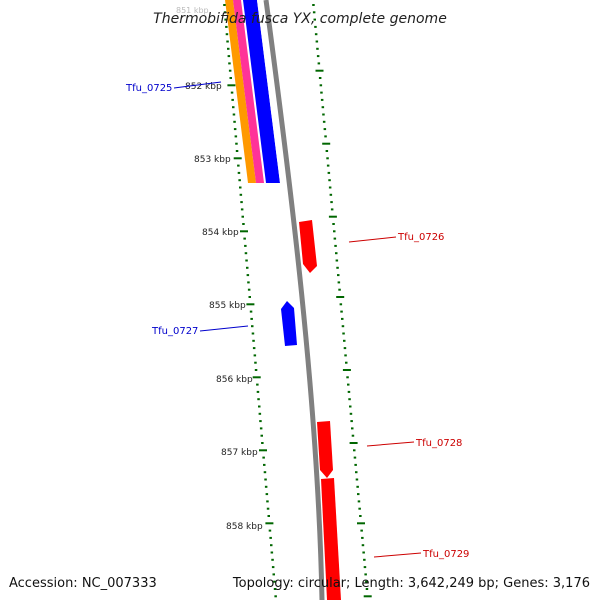  Describe the element at coordinates (294, 300) in the screenshot. I see `genome-backbone` at that location.